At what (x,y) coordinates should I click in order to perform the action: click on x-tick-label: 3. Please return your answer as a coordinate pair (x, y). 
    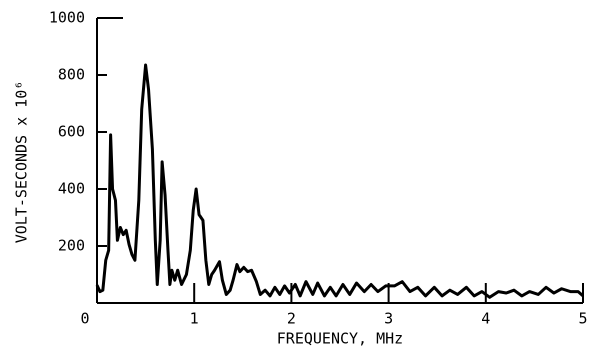
    Looking at the image, I should click on (388, 319).